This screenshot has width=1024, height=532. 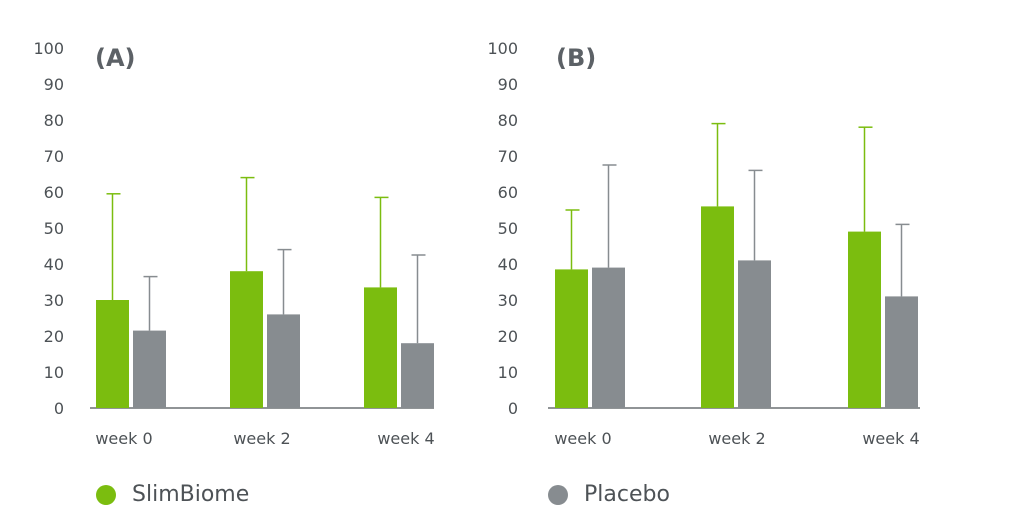 I want to click on panel-a-xtick-label: week 0, so click(x=123, y=438).